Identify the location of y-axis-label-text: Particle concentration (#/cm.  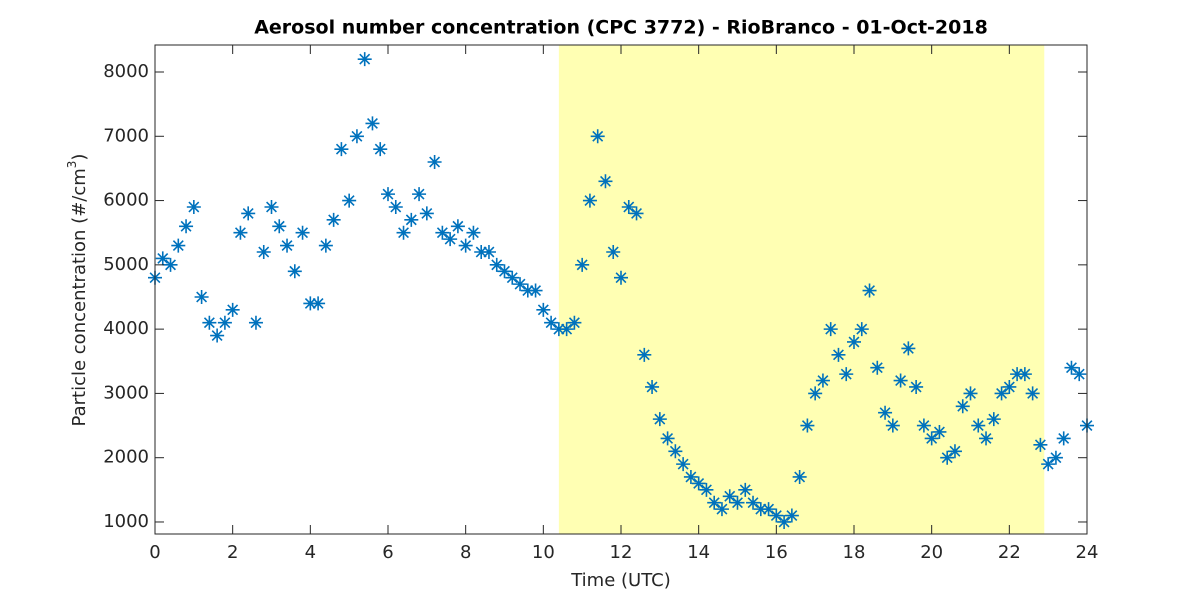
(79, 297).